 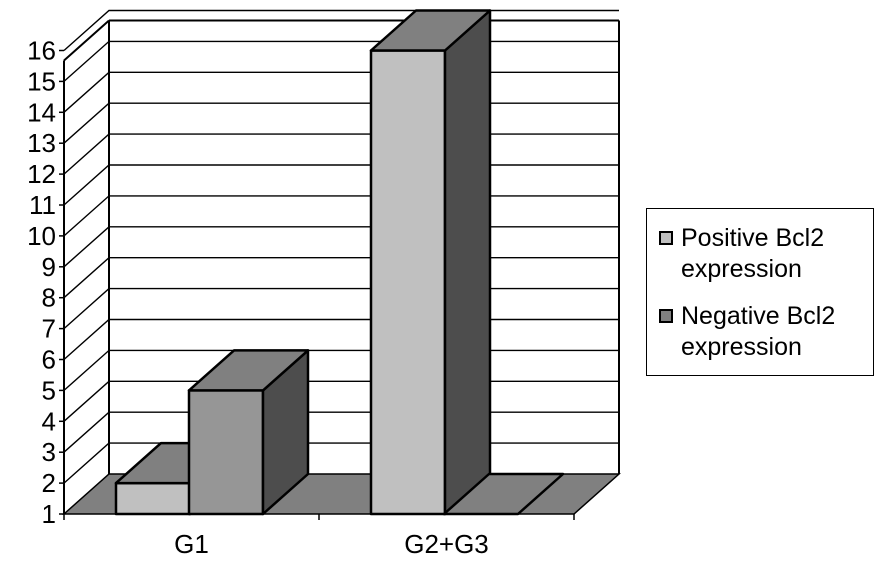 What do you see at coordinates (41, 143) in the screenshot?
I see `y-tick-label: 13` at bounding box center [41, 143].